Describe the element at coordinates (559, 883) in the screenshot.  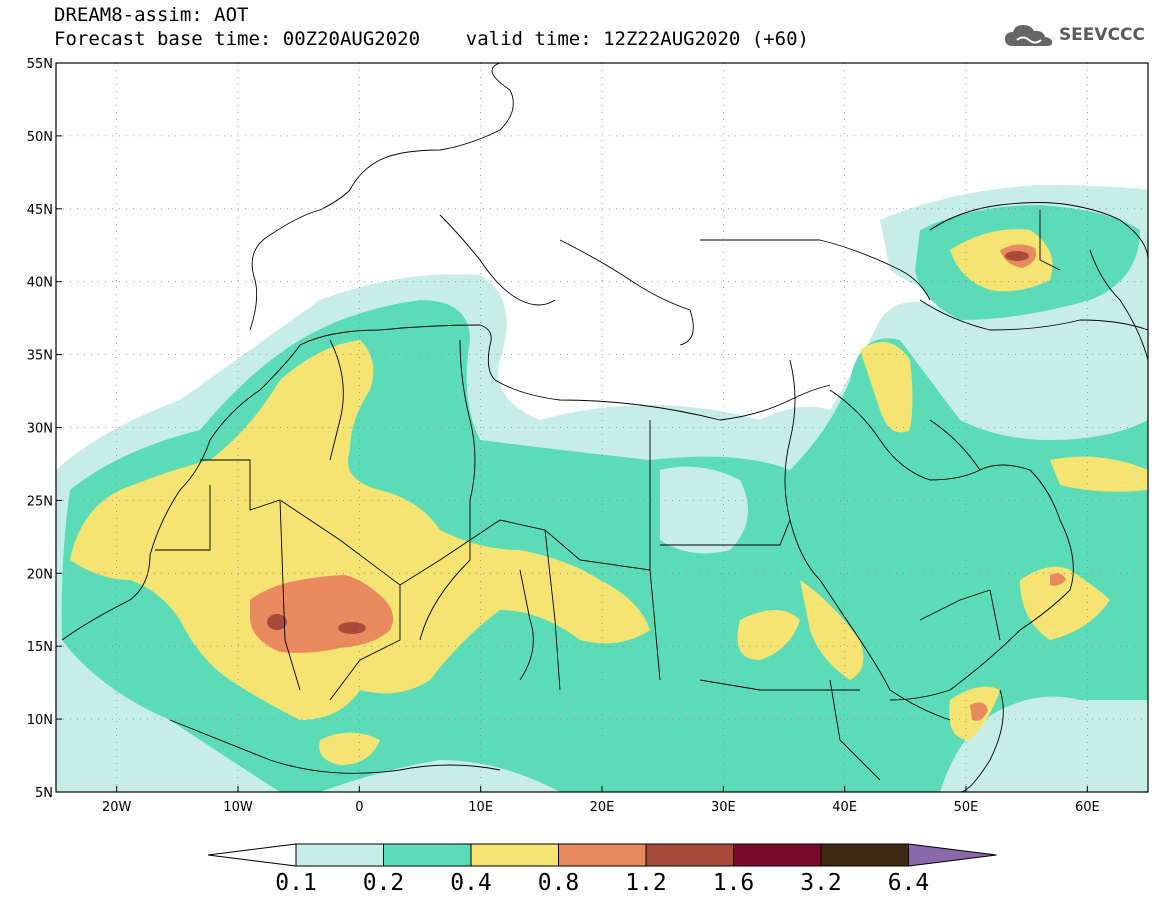
I see `colorbar-label: 0.8` at that location.